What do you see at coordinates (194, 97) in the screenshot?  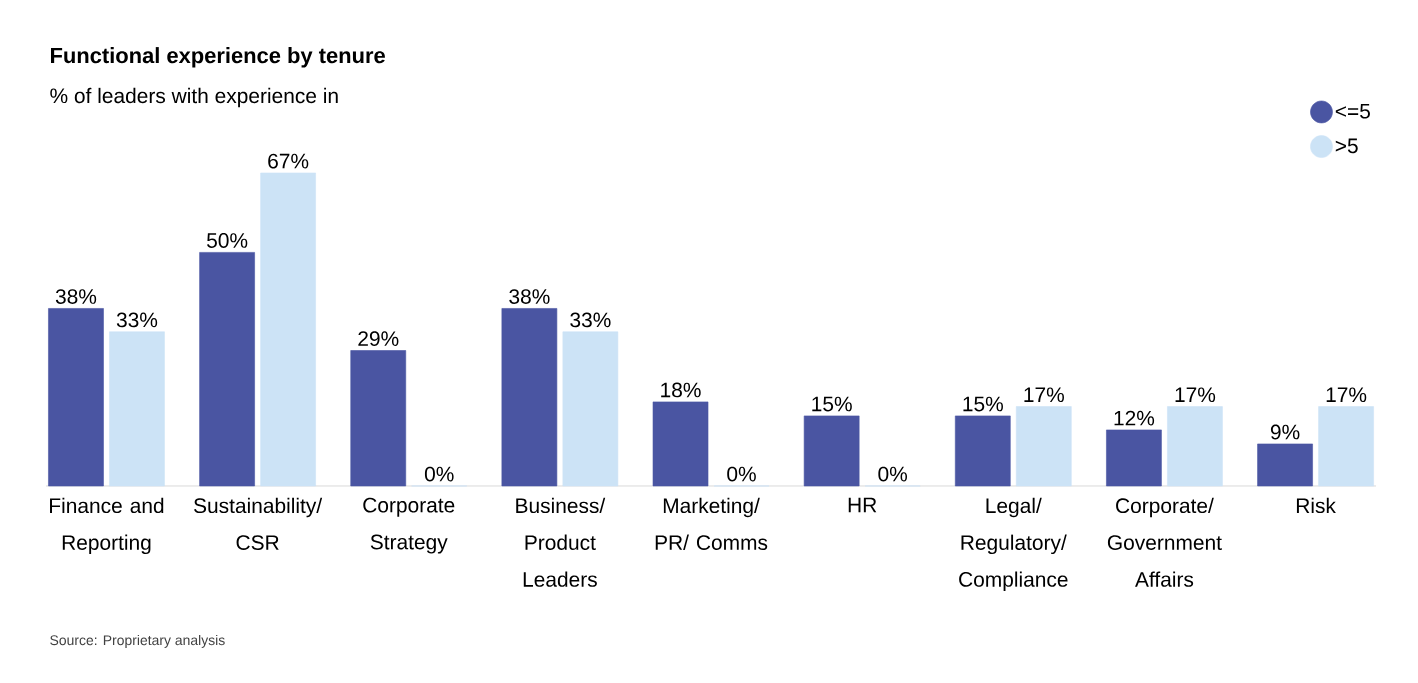 I see `chart-subtitle: % of leaders with experience in` at bounding box center [194, 97].